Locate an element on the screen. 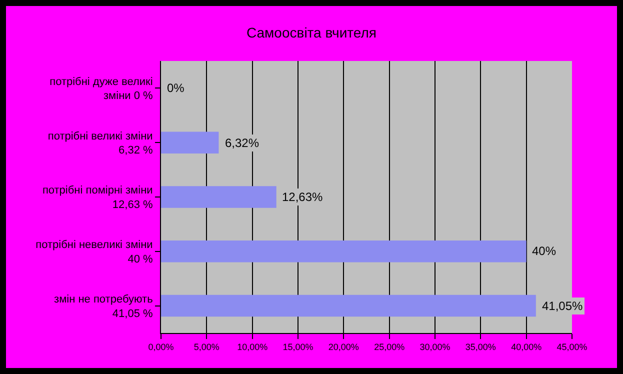 The image size is (623, 374). y-tick-label: потрібні дуже великі зміни 0 % is located at coordinates (102, 89).